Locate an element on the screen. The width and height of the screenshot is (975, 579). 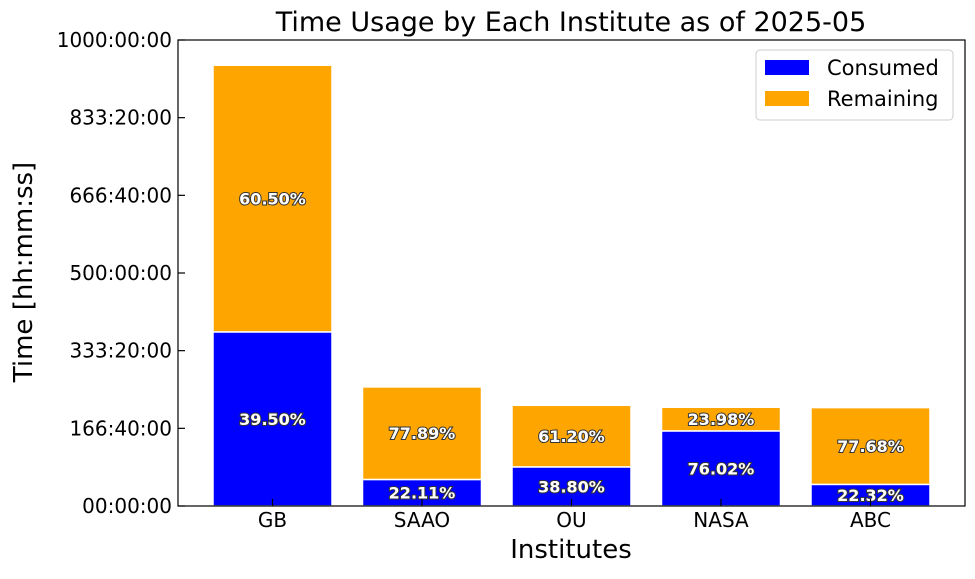
bar-remaining-ou is located at coordinates (571, 436).